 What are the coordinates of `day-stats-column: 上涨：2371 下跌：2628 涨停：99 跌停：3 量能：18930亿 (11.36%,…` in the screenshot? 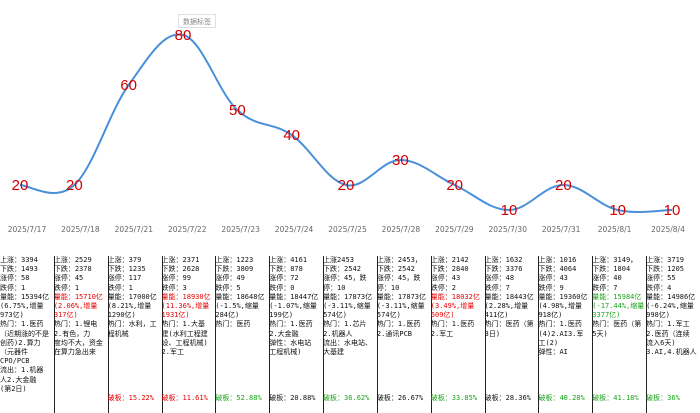 It's located at (189, 334).